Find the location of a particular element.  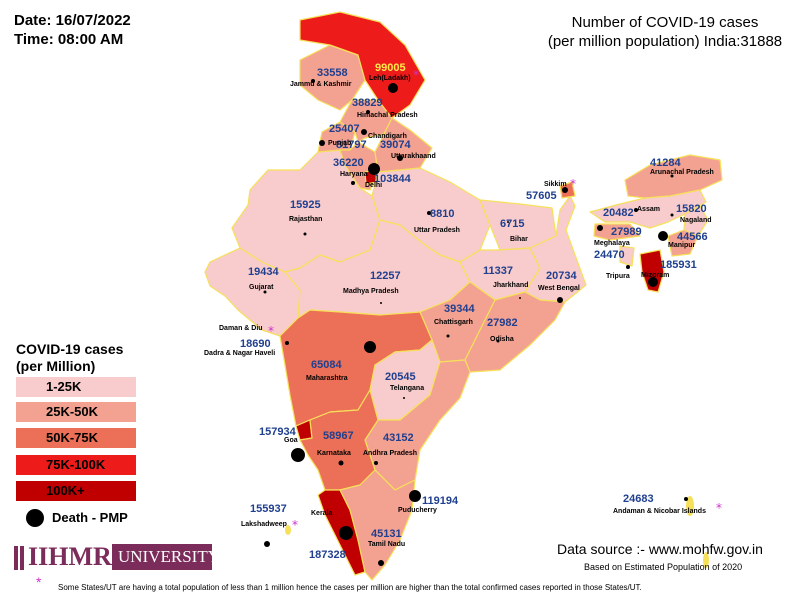

name-manipur: Manipur is located at coordinates (681, 245).